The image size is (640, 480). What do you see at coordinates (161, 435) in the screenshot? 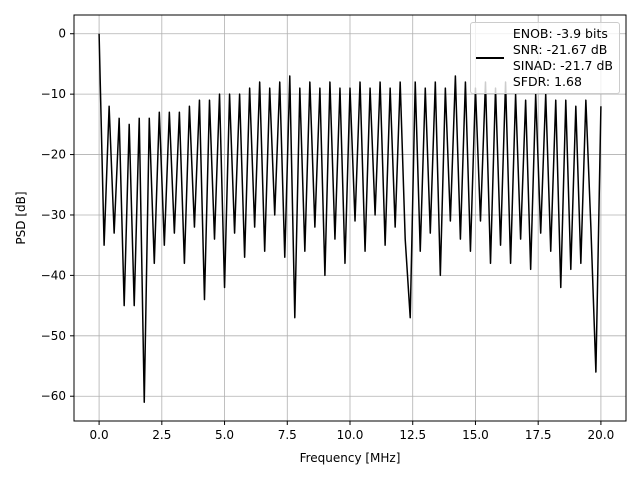
I see `x-tick-label: 2.5` at bounding box center [161, 435].